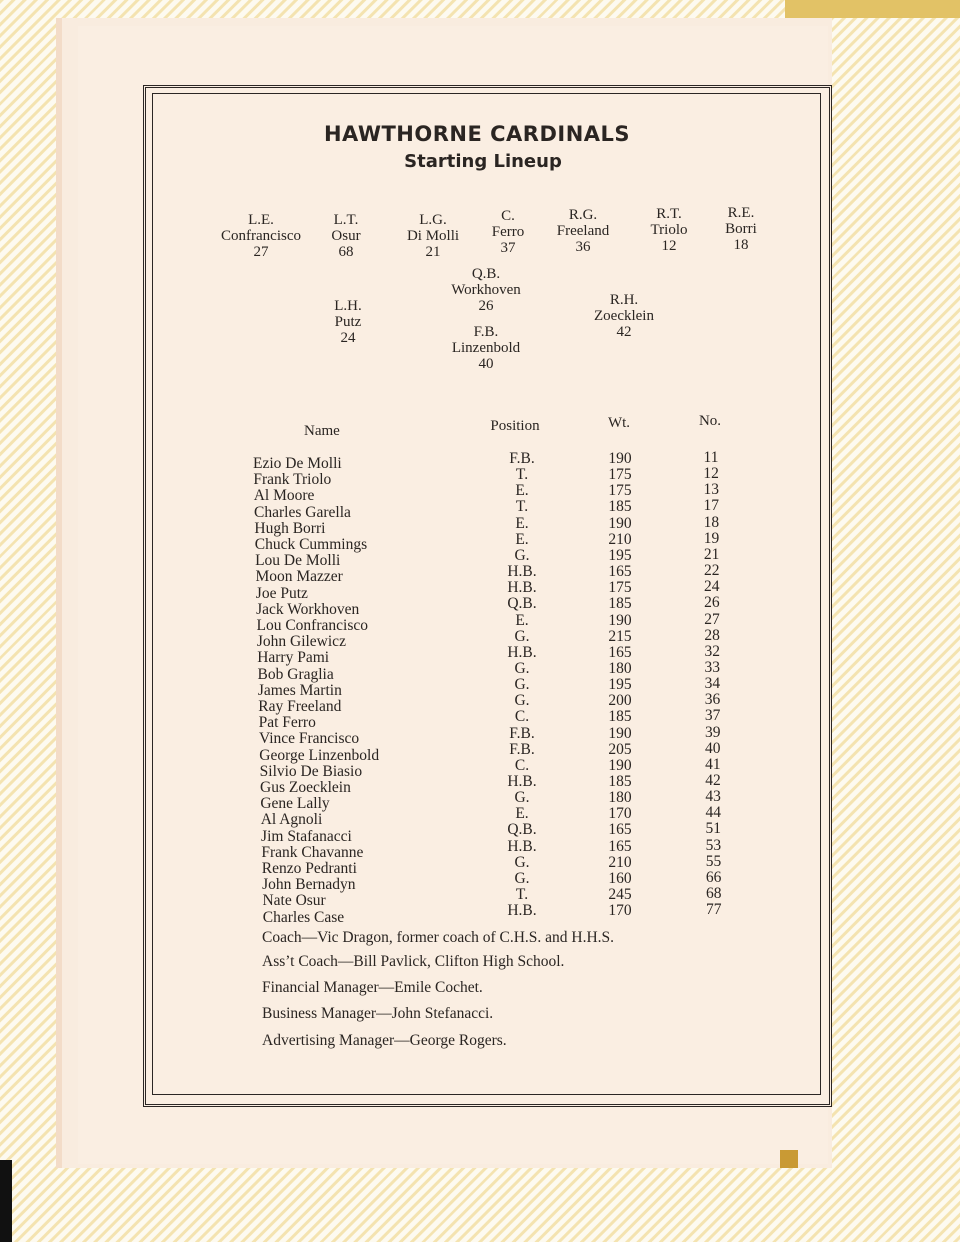 The height and width of the screenshot is (1242, 960). I want to click on lineup-name: Workhoven, so click(486, 290).